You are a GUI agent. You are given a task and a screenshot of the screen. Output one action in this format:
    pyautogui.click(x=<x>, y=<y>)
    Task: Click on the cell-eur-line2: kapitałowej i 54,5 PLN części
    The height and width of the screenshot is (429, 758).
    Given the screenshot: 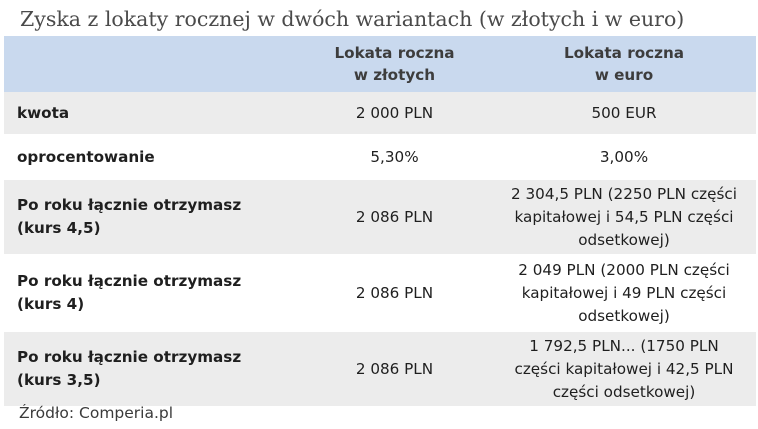 What is the action you would take?
    pyautogui.click(x=624, y=216)
    